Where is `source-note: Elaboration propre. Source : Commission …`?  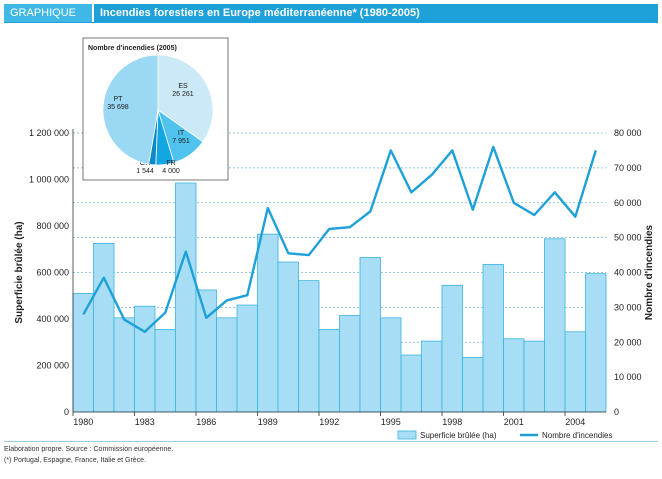 source-note: Elaboration propre. Source : Commission … is located at coordinates (89, 449).